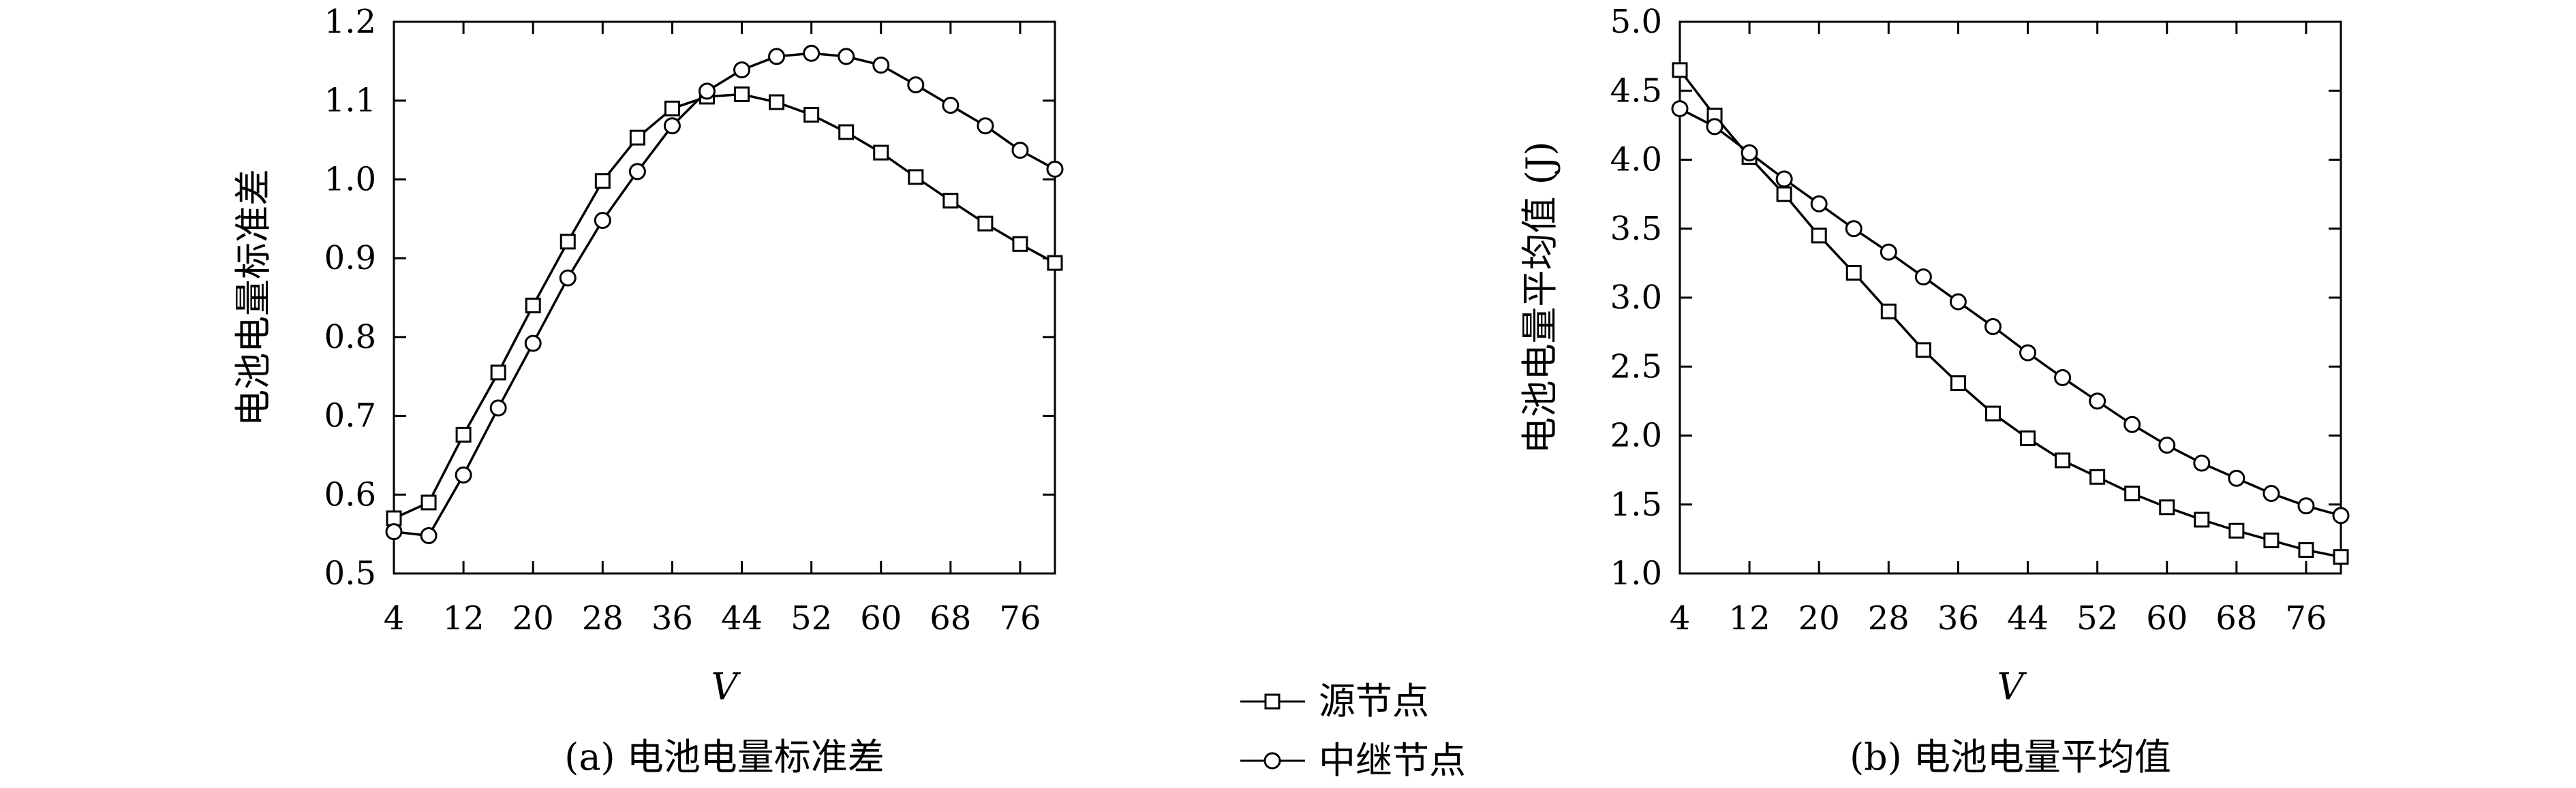 Image resolution: width=2576 pixels, height=788 pixels. What do you see at coordinates (812, 618) in the screenshot?
I see `chart-a-xtick-label: 52` at bounding box center [812, 618].